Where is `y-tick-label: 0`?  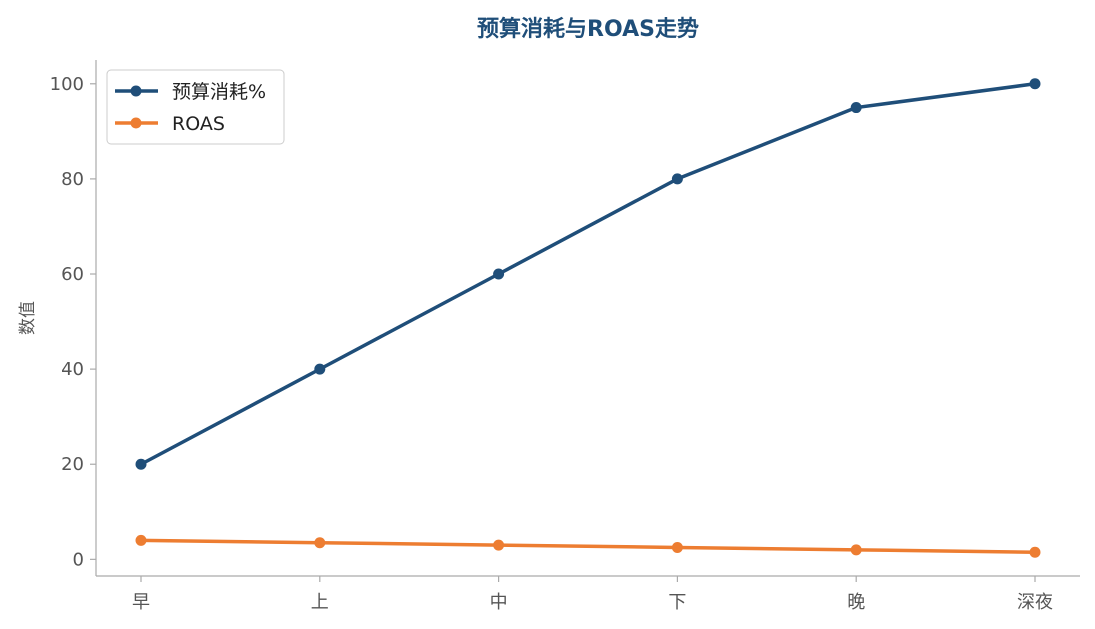
y-tick-label: 0 is located at coordinates (78, 559).